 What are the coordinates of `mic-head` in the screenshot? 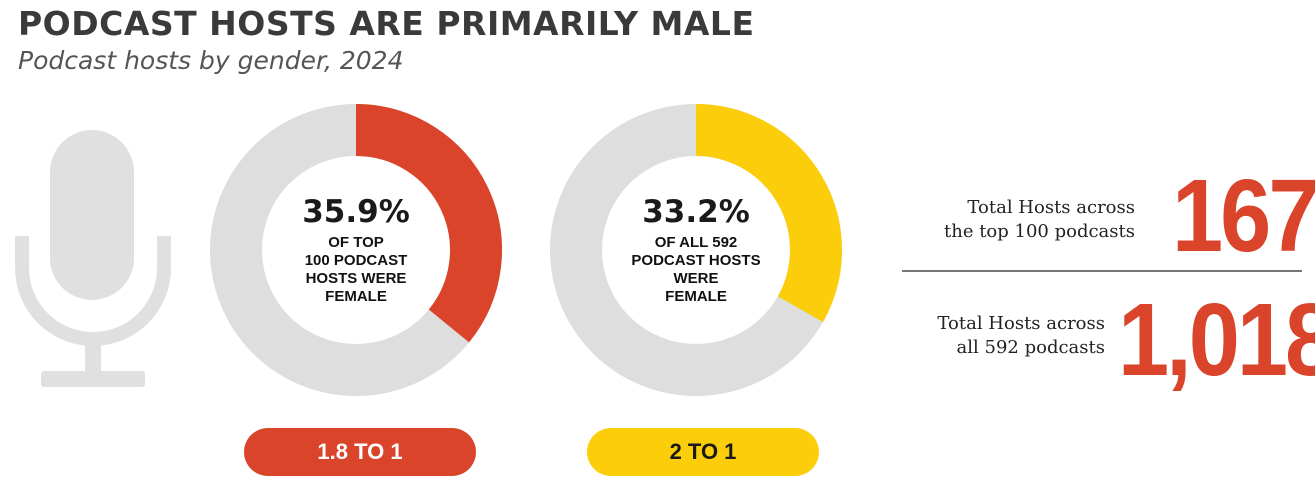 It's located at (92, 215).